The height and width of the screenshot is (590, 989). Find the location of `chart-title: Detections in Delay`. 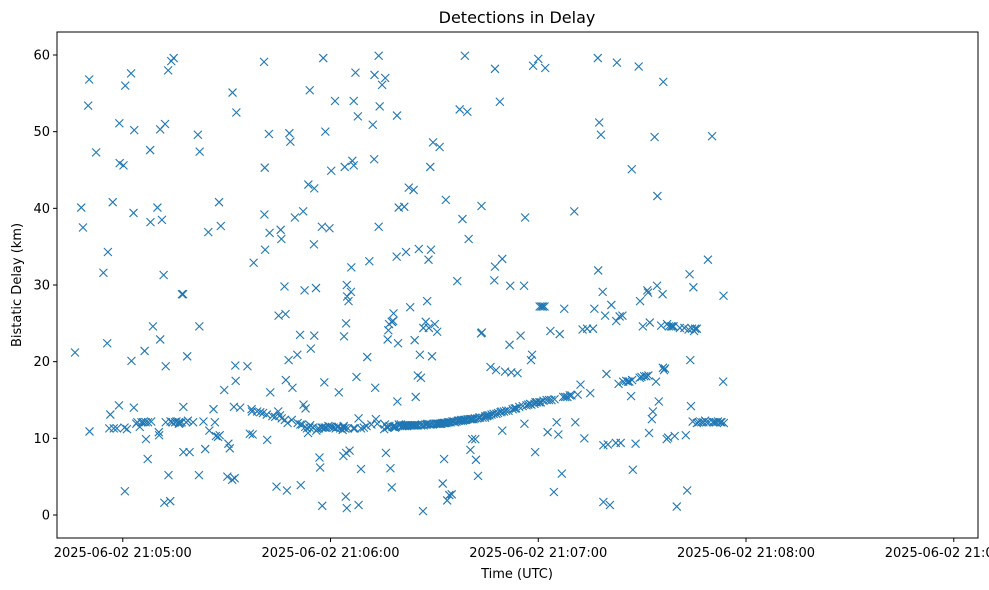

chart-title: Detections in Delay is located at coordinates (517, 17).